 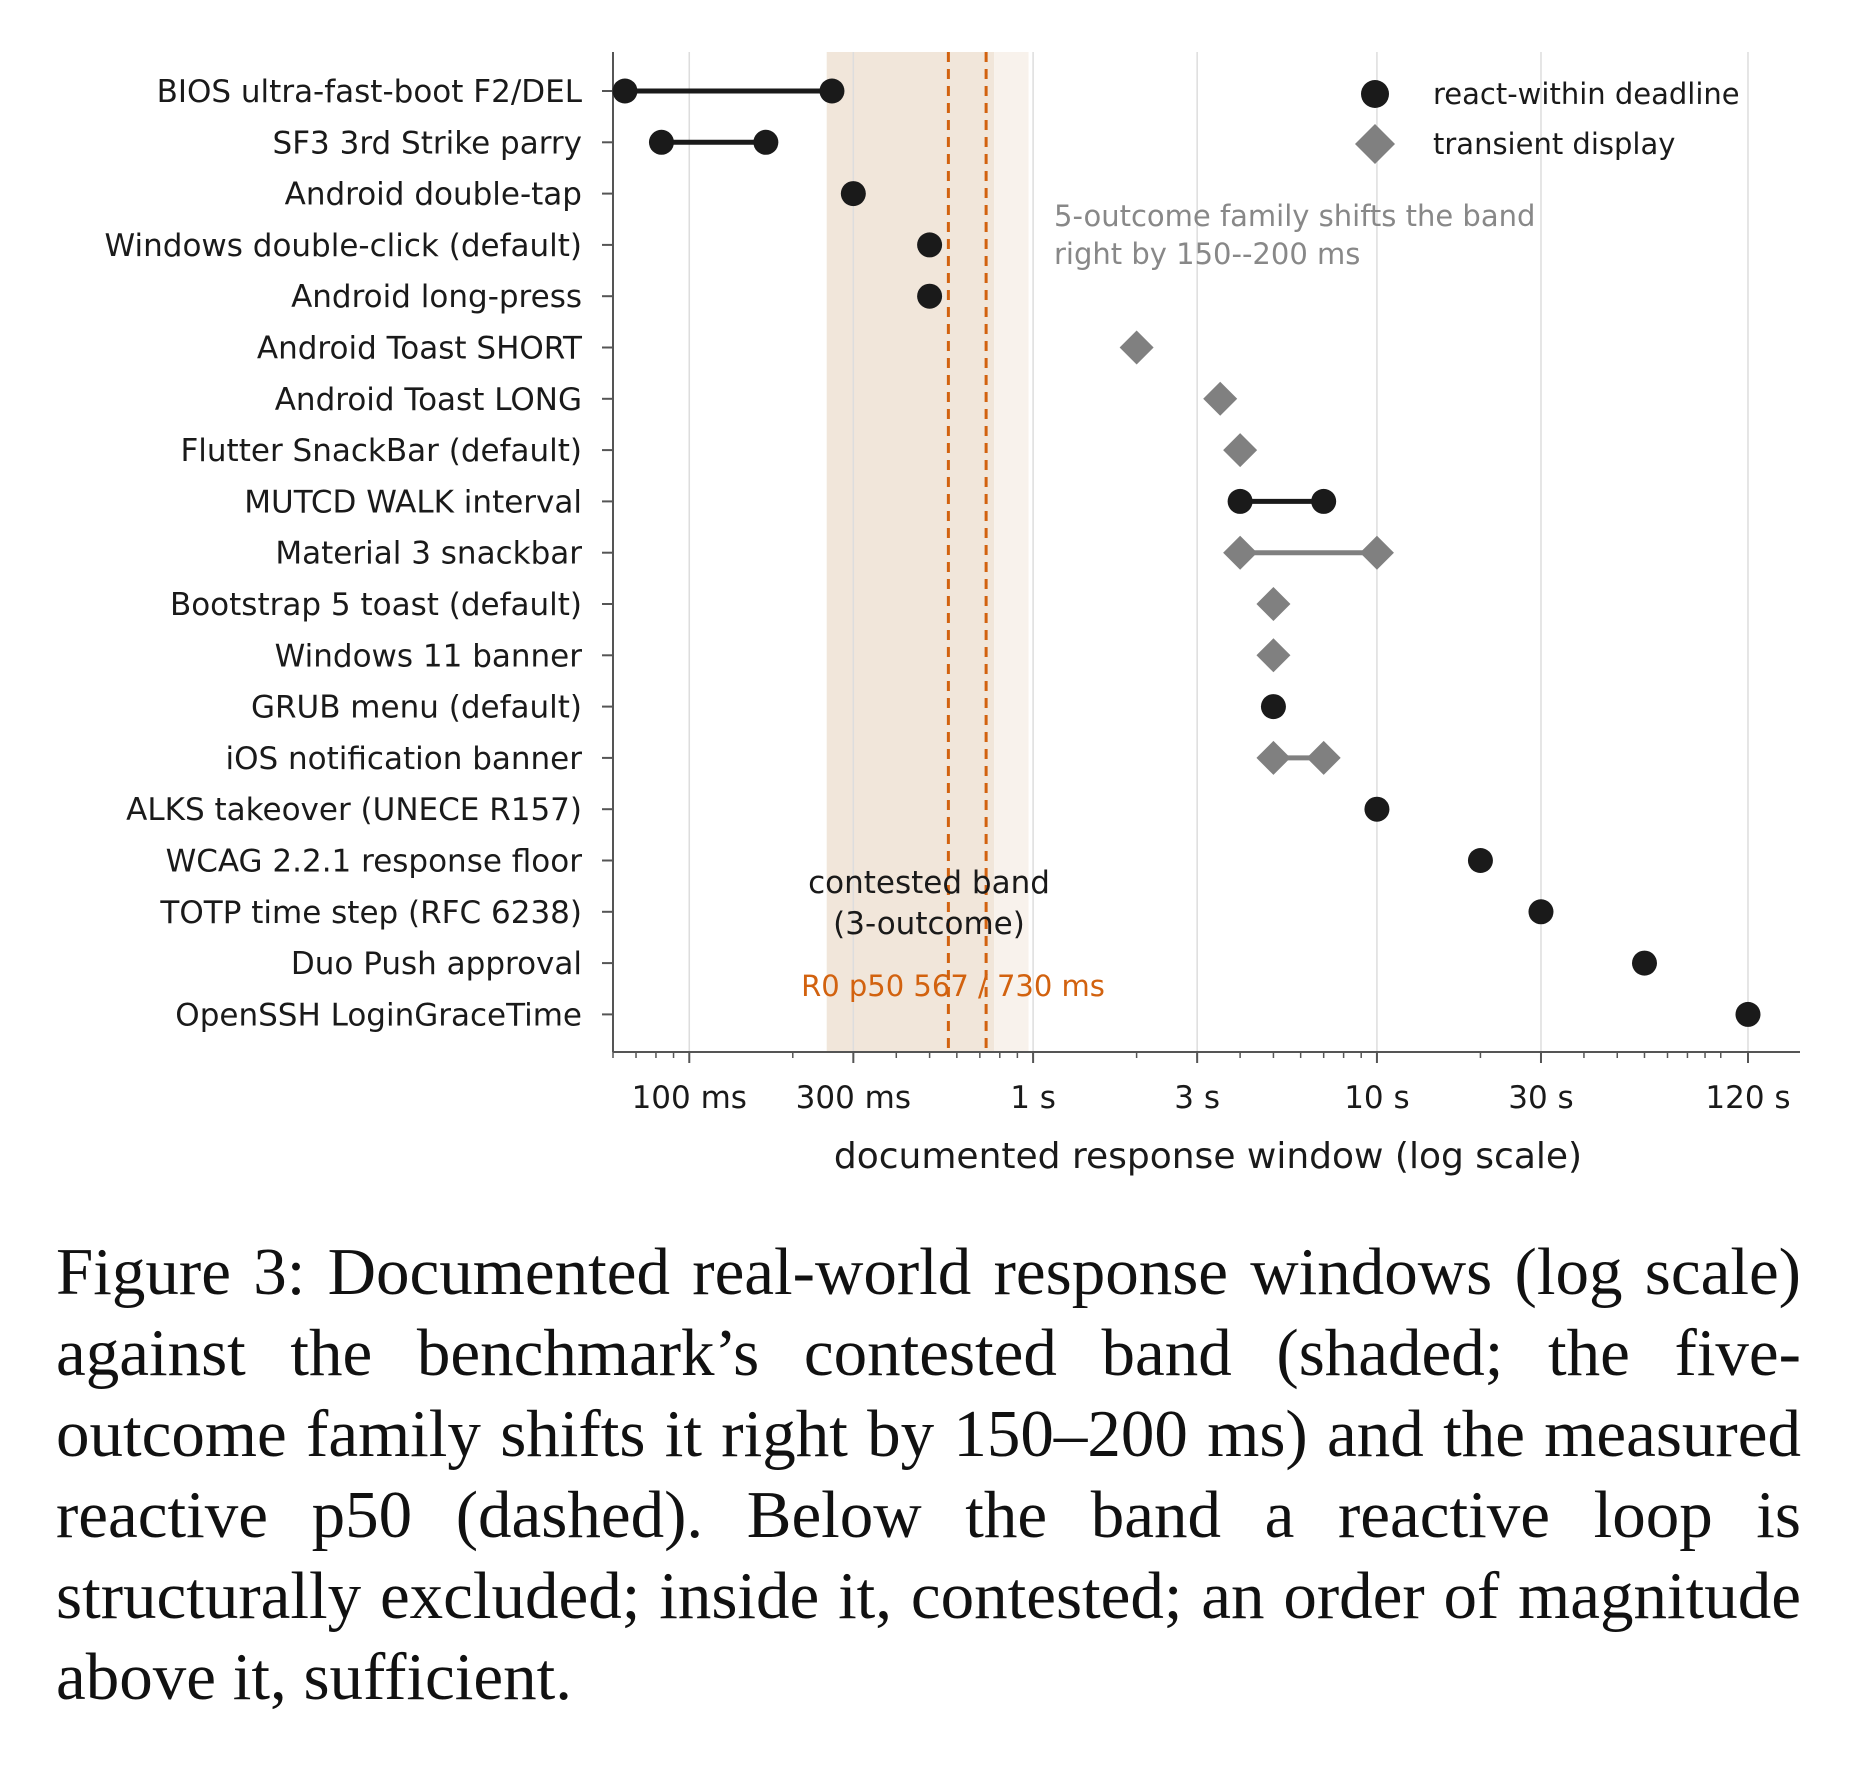 What do you see at coordinates (1011, 552) in the screenshot?
I see `shifted-band-extension` at bounding box center [1011, 552].